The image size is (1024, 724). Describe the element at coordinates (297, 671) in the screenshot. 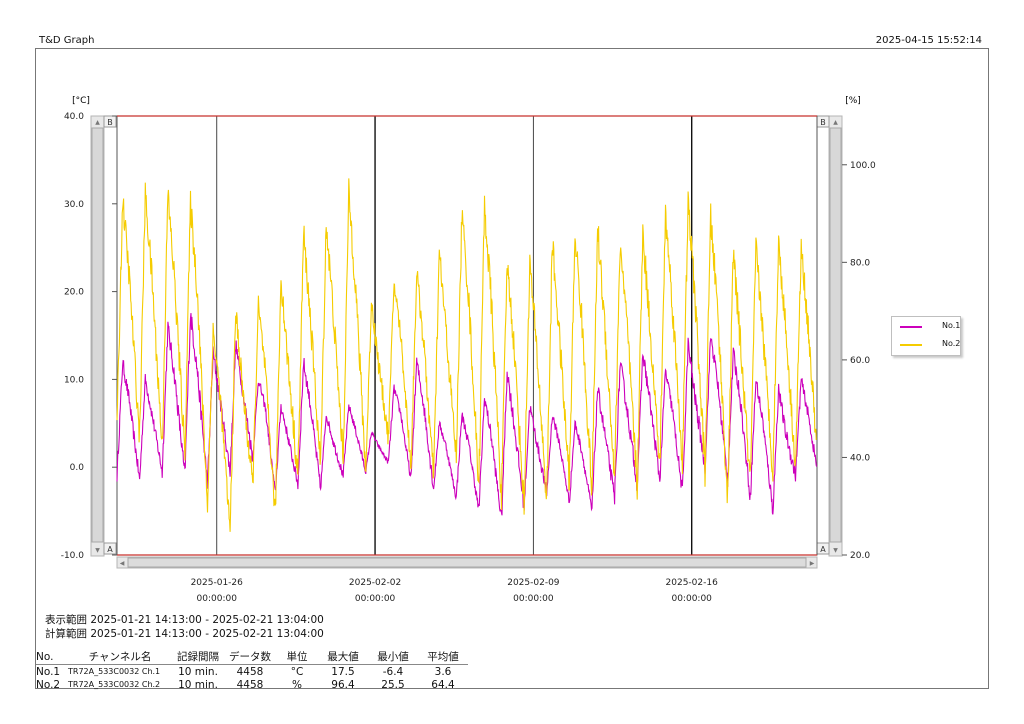

I see `stats-unit: °C` at that location.